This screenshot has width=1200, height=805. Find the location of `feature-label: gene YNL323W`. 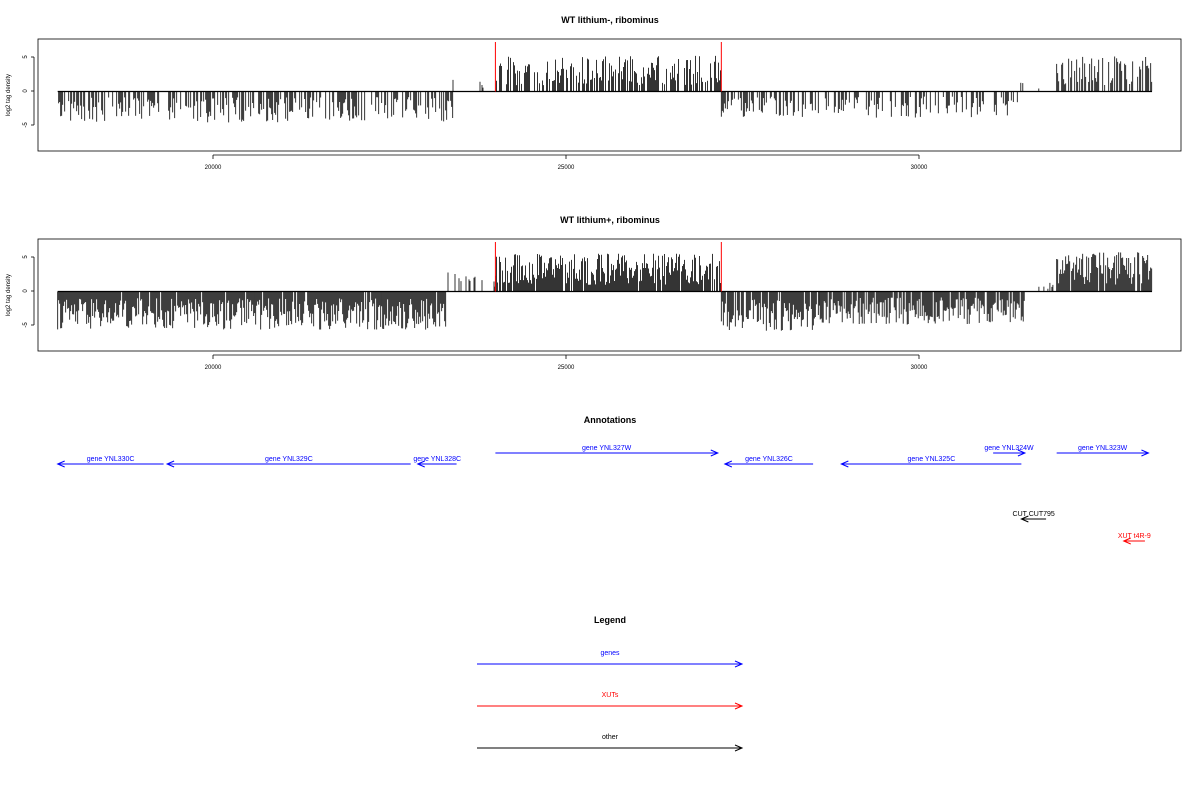

feature-label: gene YNL323W is located at coordinates (1103, 448).